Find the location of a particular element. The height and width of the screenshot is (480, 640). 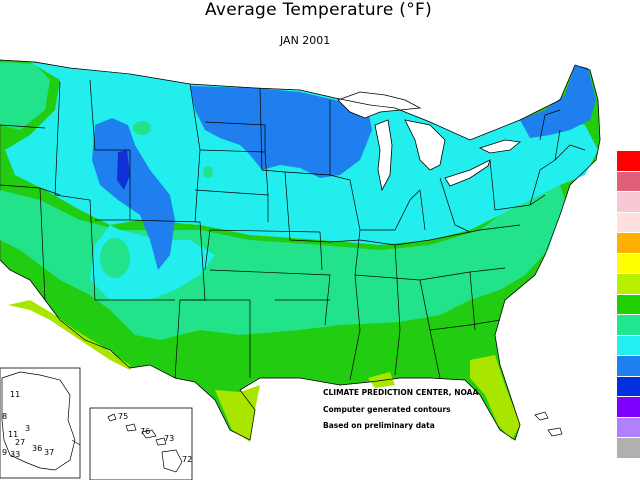

region-40-45-california is located at coordinates (69, 335).